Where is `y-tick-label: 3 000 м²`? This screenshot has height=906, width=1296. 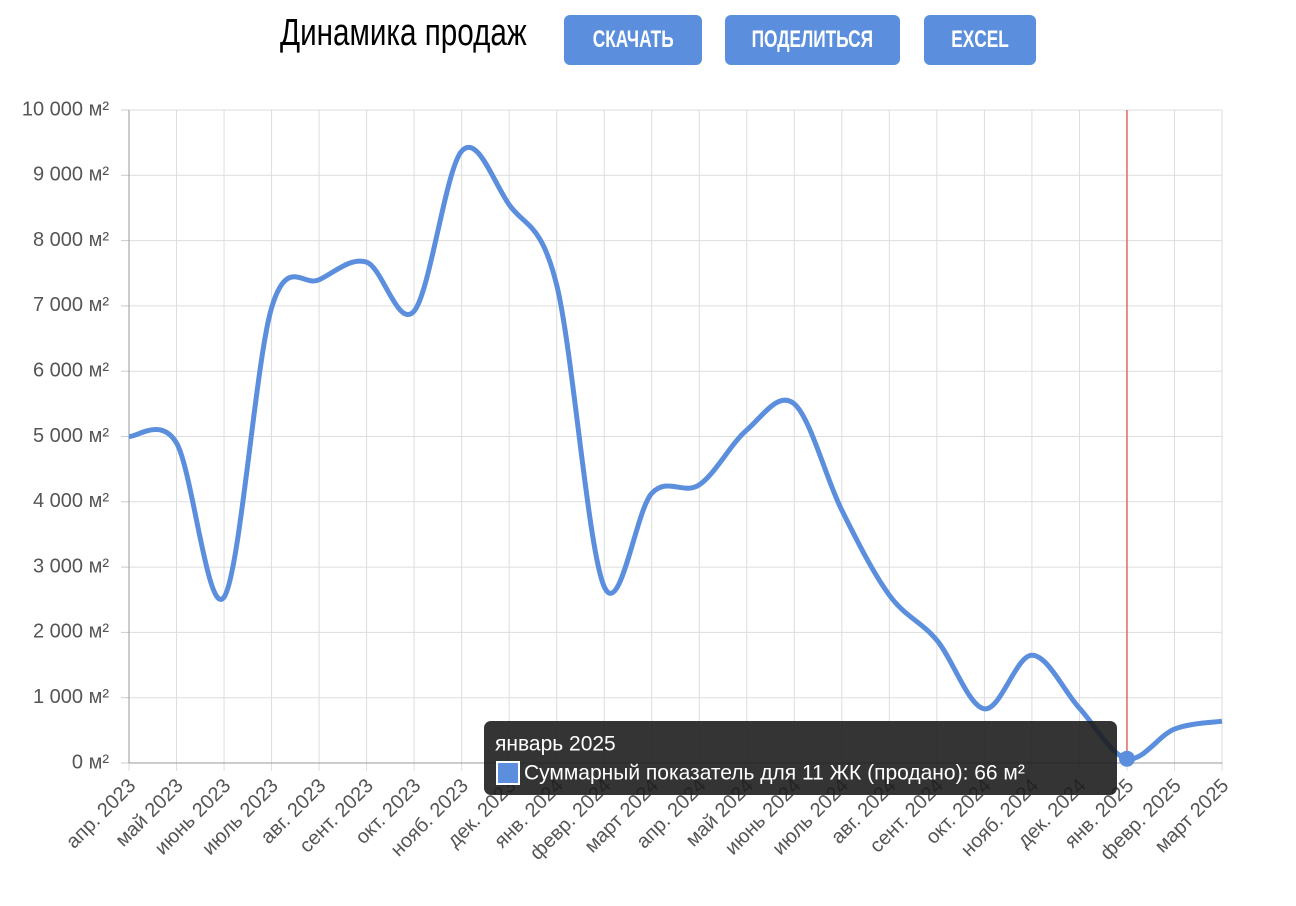
y-tick-label: 3 000 м² is located at coordinates (71, 566).